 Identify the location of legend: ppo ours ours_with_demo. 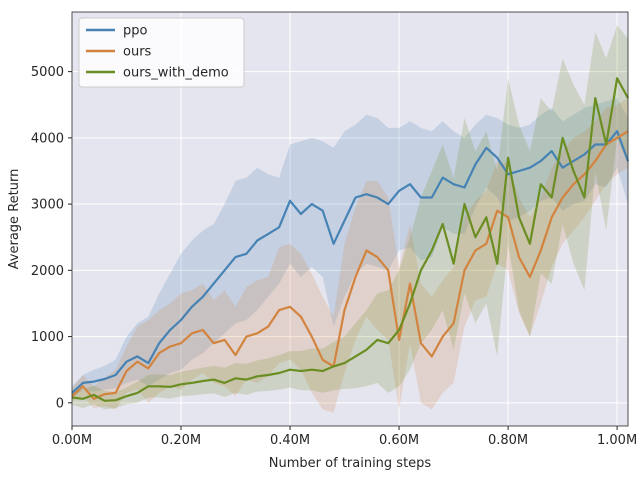
(161, 52).